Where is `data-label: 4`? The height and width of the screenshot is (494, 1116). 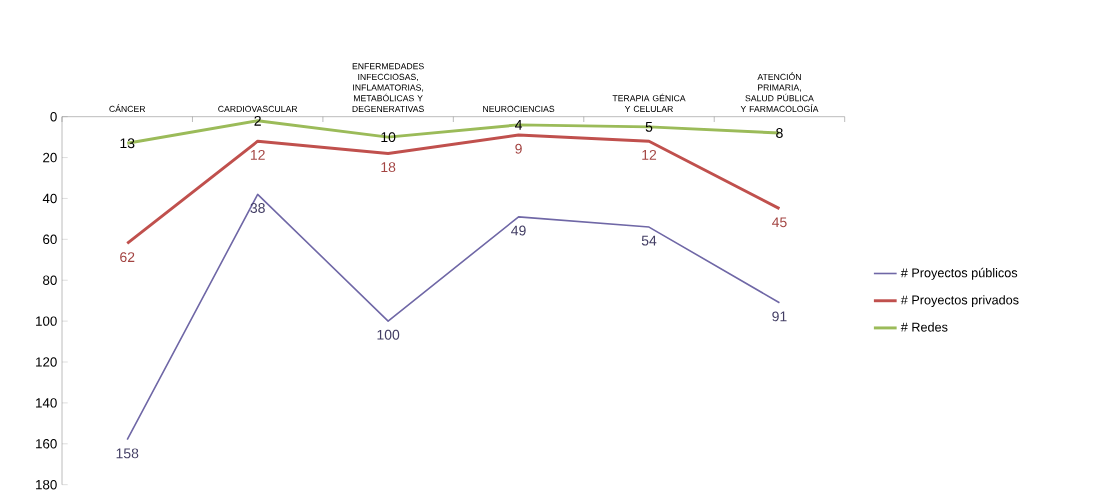
data-label: 4 is located at coordinates (518, 125).